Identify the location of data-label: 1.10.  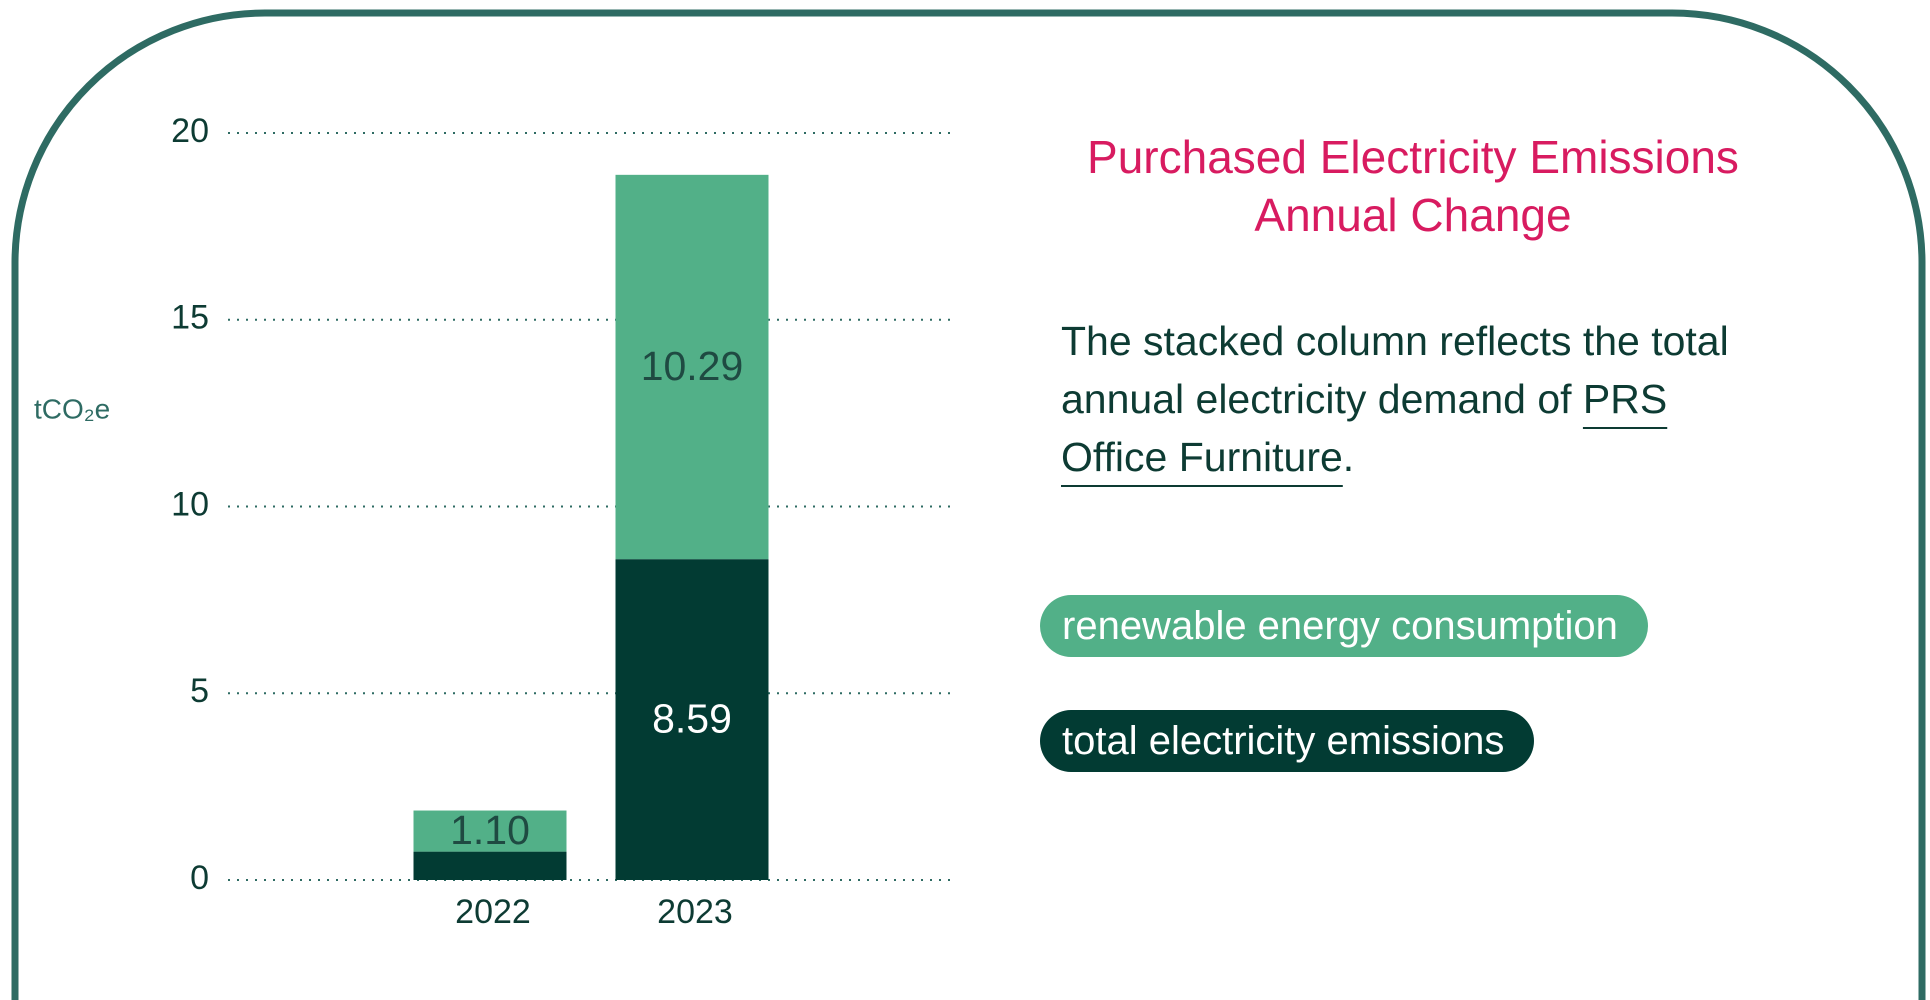
(490, 830).